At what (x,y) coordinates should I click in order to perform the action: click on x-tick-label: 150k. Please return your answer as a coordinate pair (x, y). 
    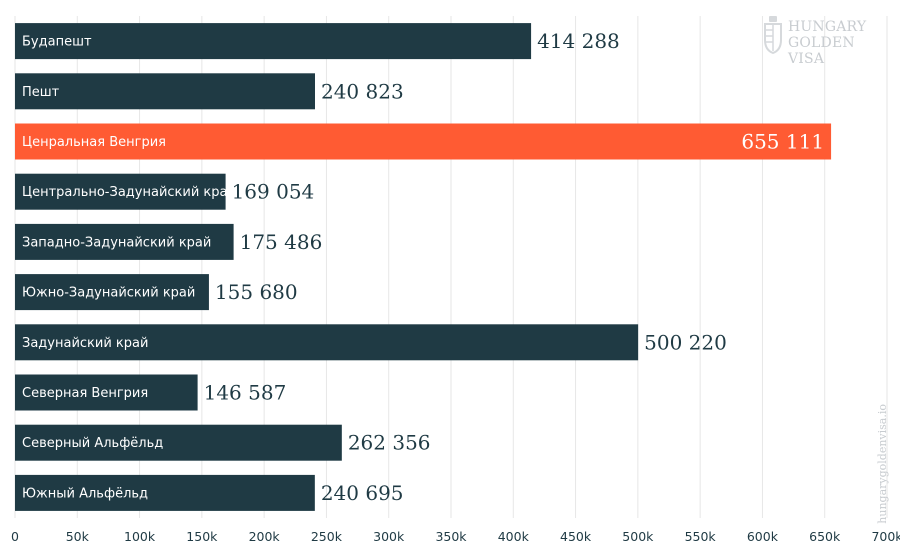
    Looking at the image, I should click on (202, 536).